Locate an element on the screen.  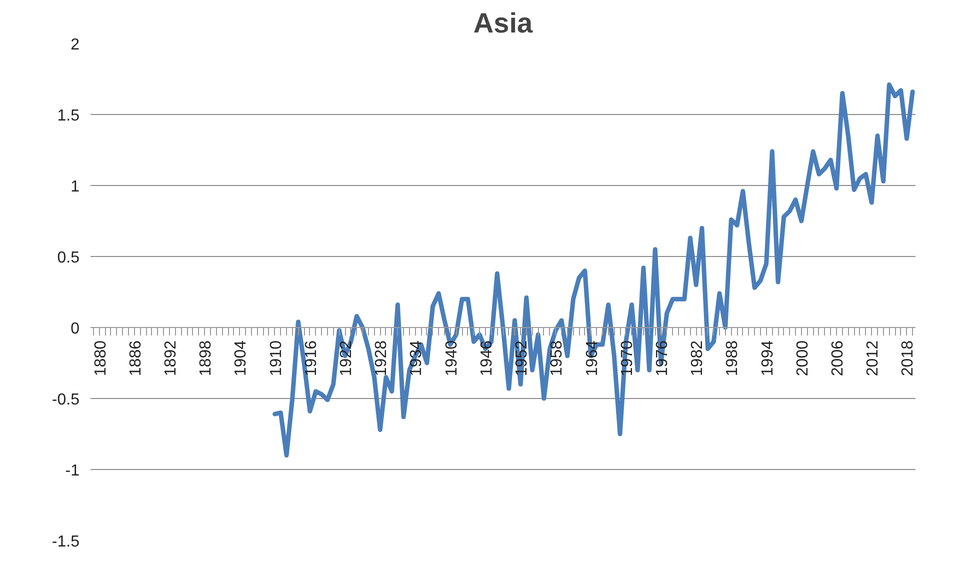
y-tick-label: -0.5 is located at coordinates (66, 400).